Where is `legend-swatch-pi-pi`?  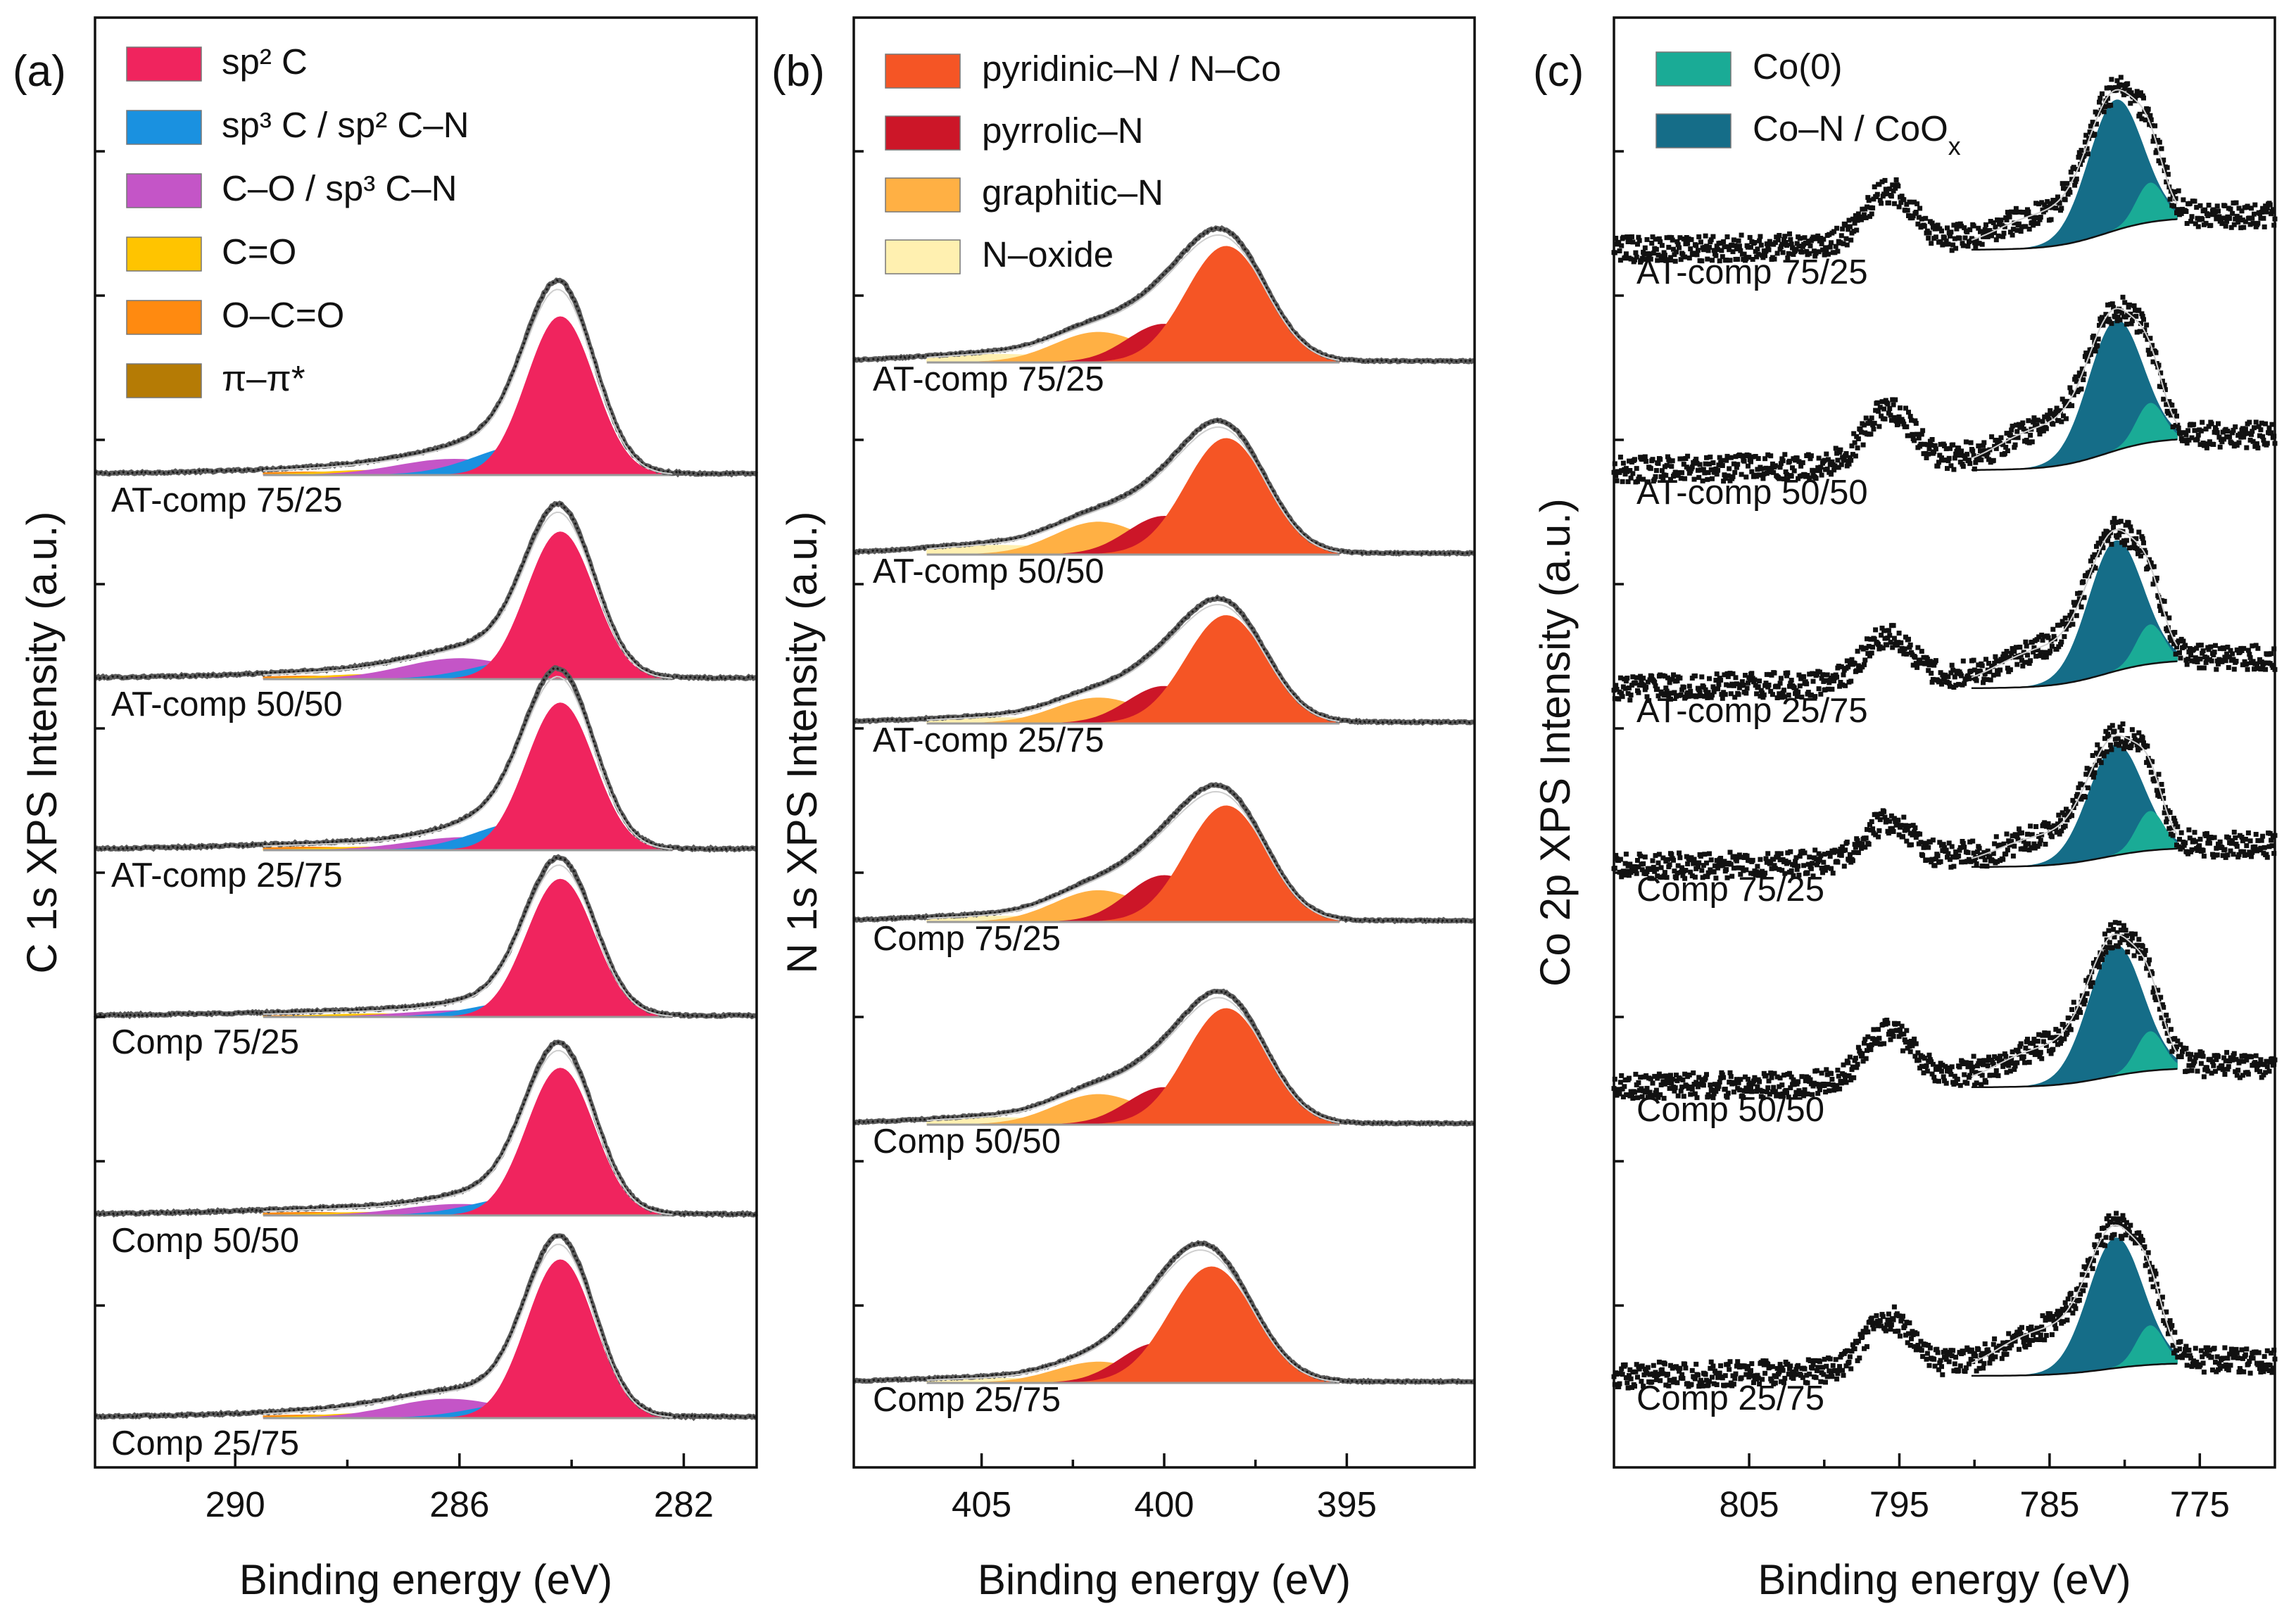
legend-swatch-pi-pi is located at coordinates (164, 380).